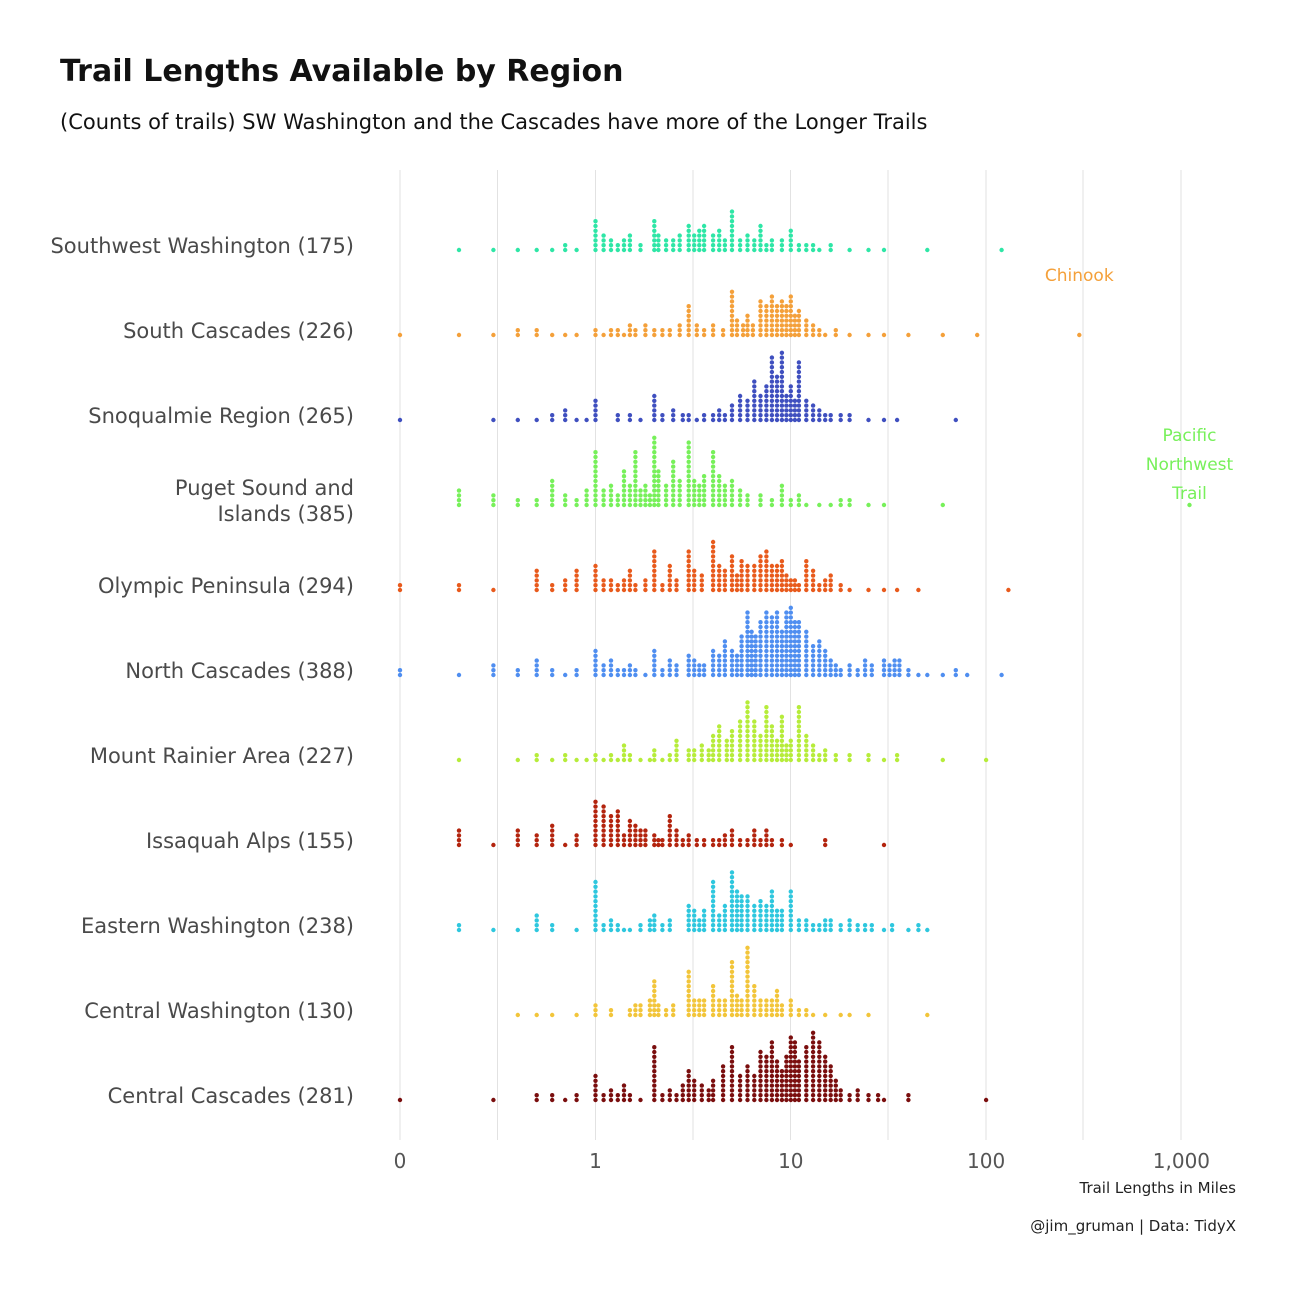 The height and width of the screenshot is (1296, 1296). I want to click on x-tick-label: 0, so click(400, 1161).